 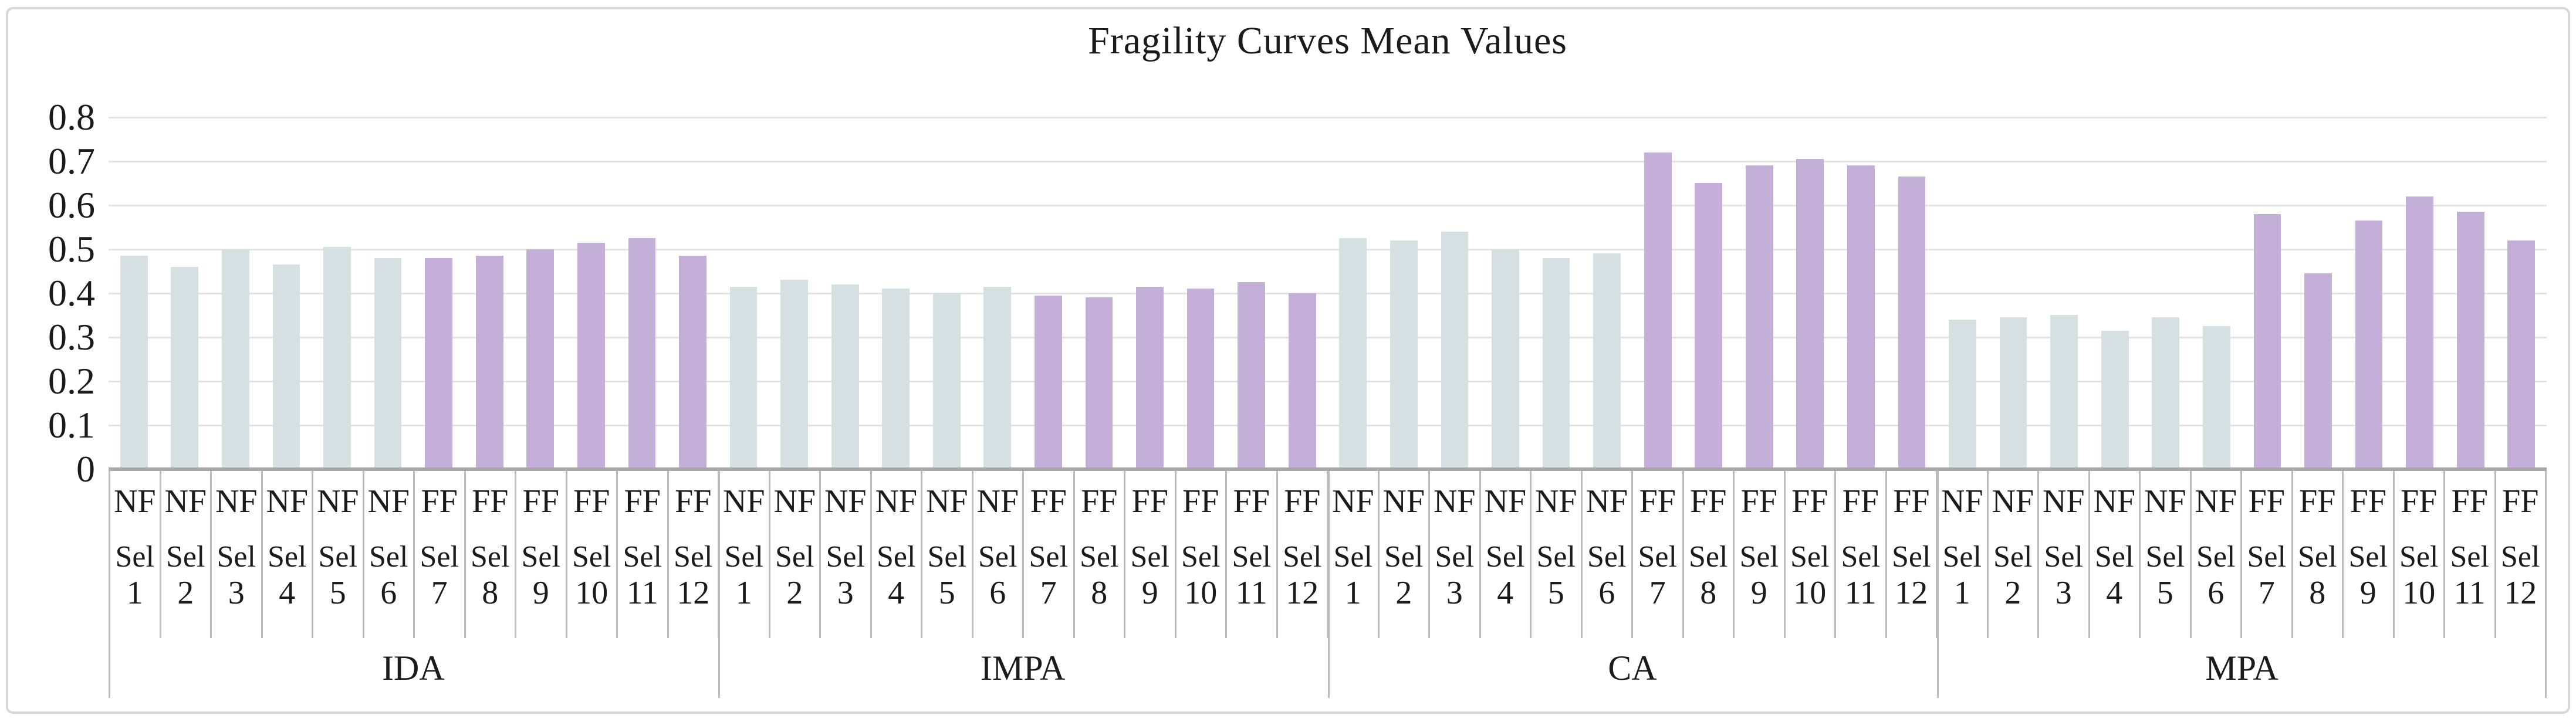 What do you see at coordinates (1709, 554) in the screenshot?
I see `category-cell: FF Sel 8` at bounding box center [1709, 554].